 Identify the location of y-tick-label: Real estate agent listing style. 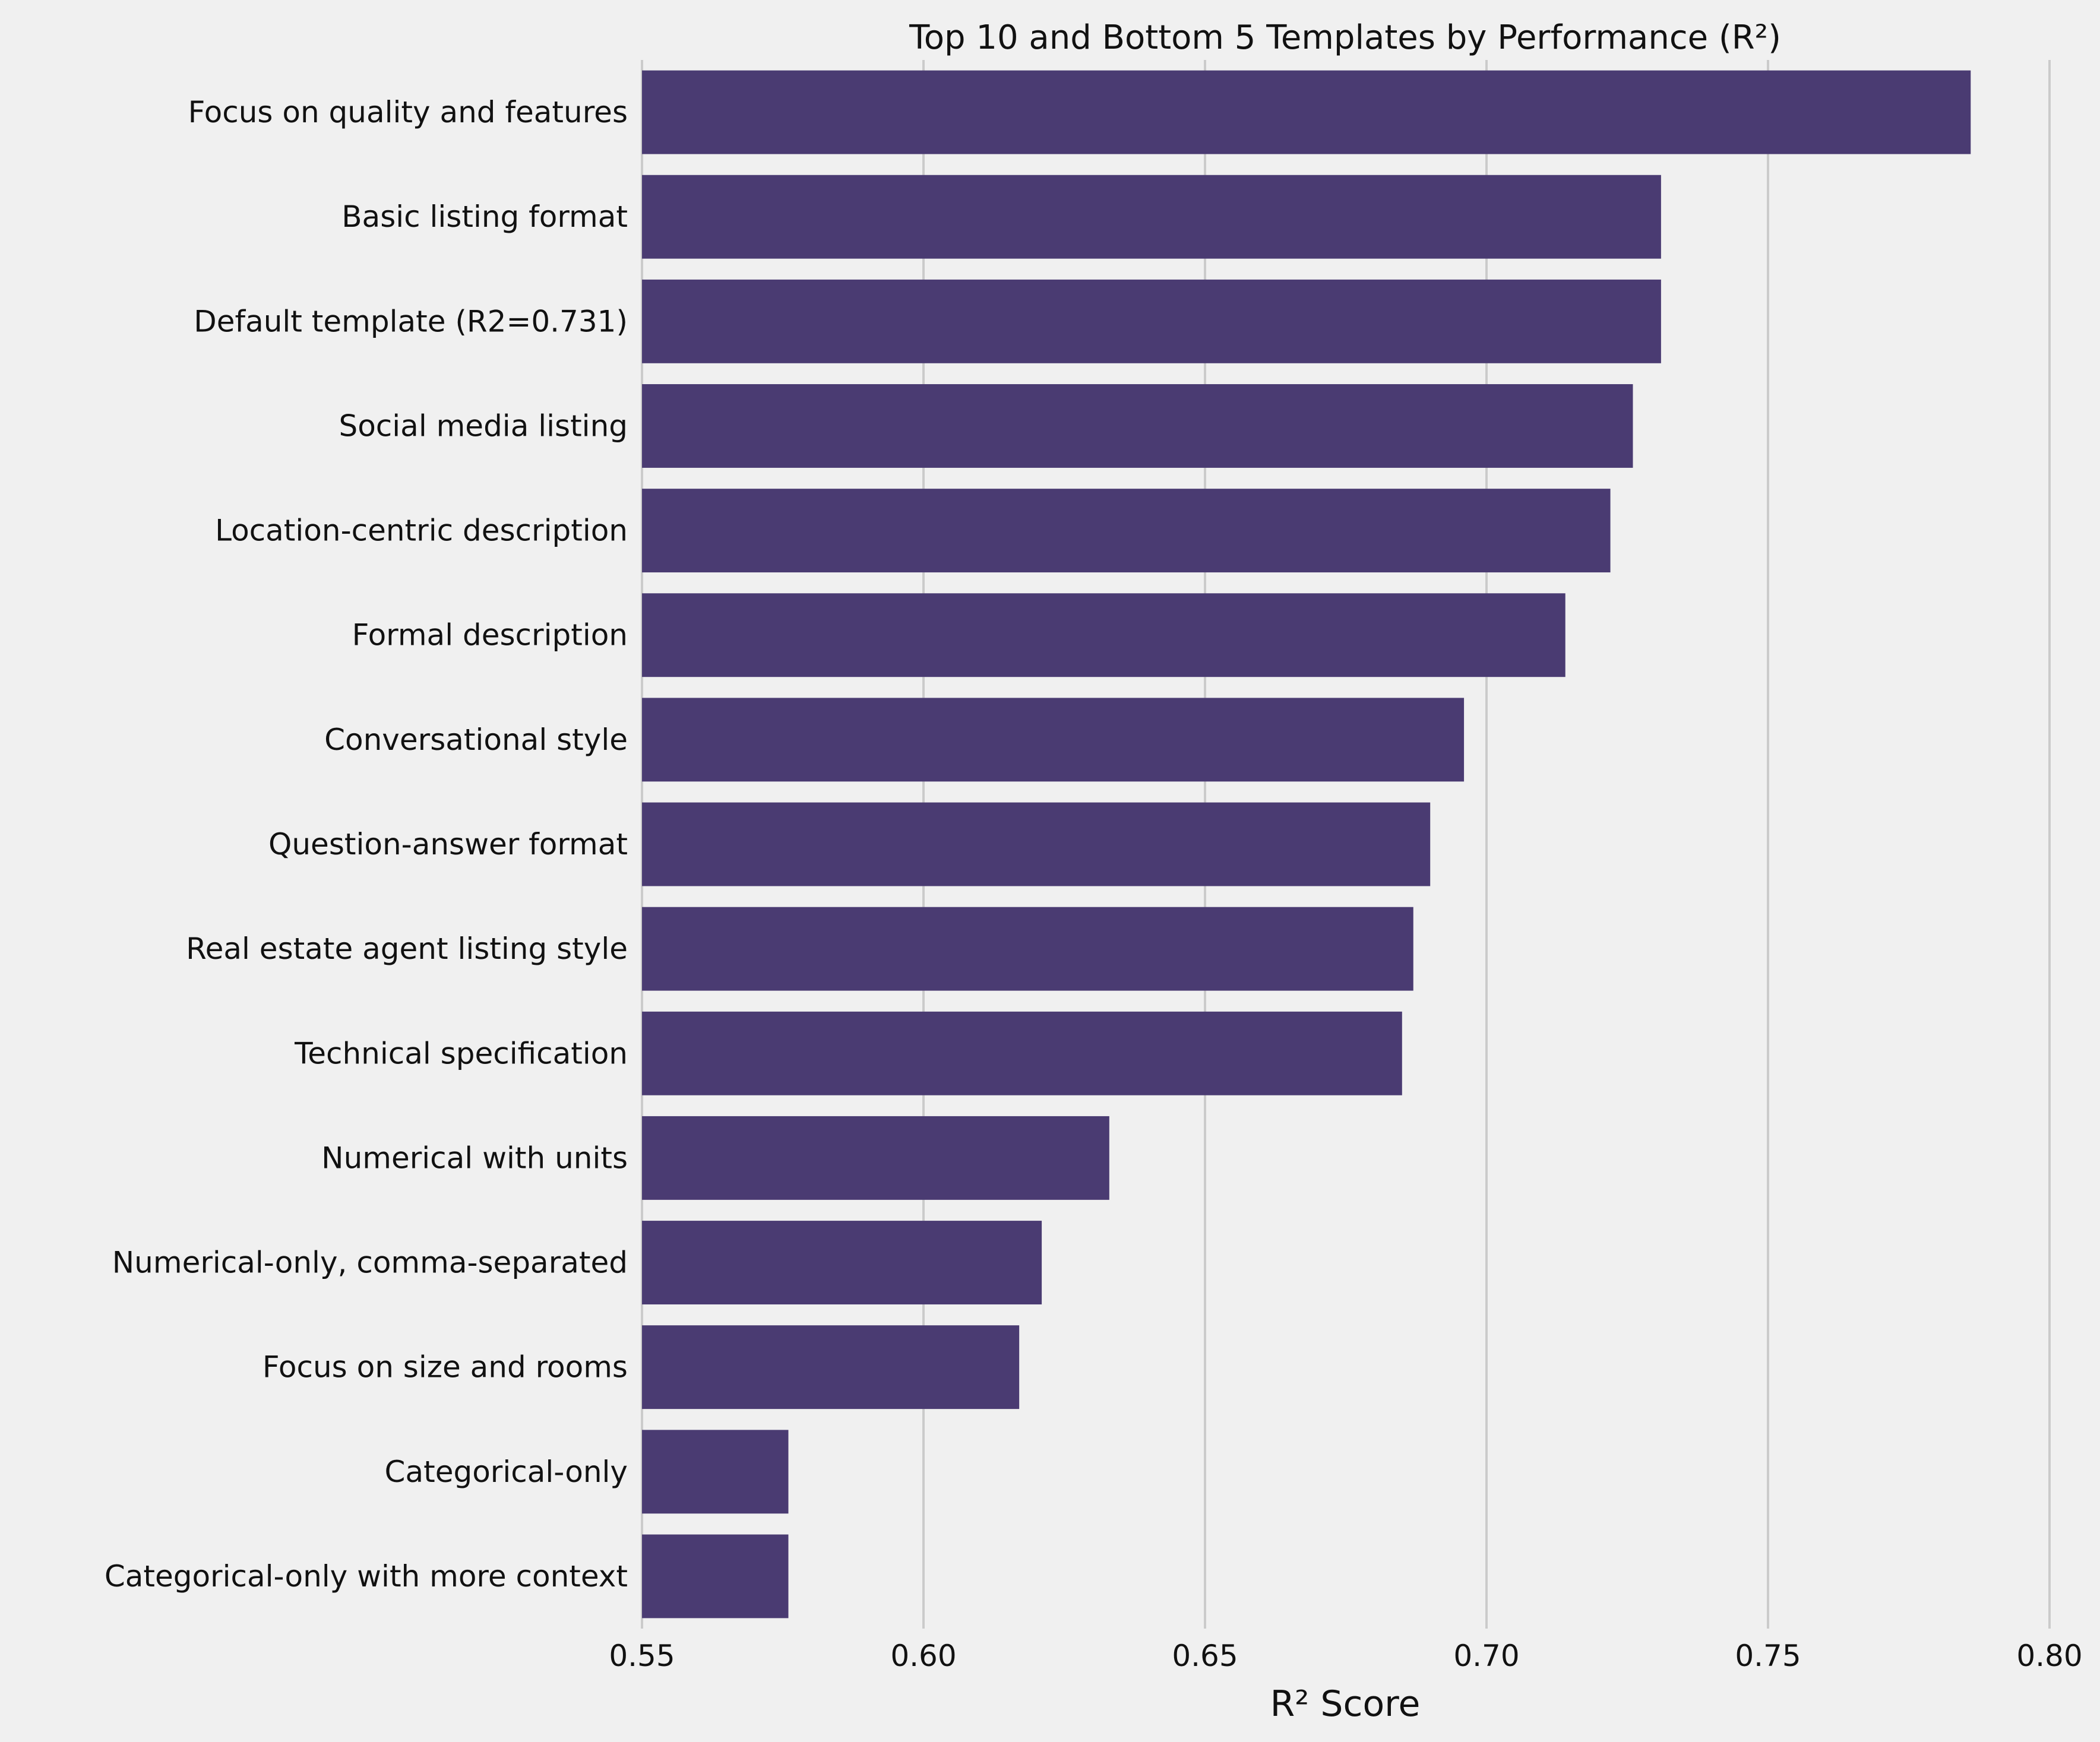
(407, 949).